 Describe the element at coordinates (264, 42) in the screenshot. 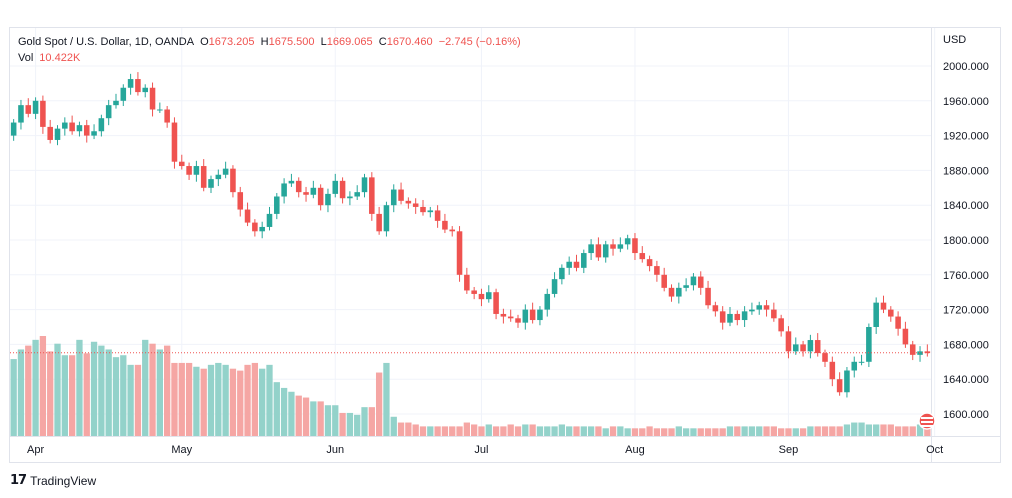

I see `high-key: H` at that location.